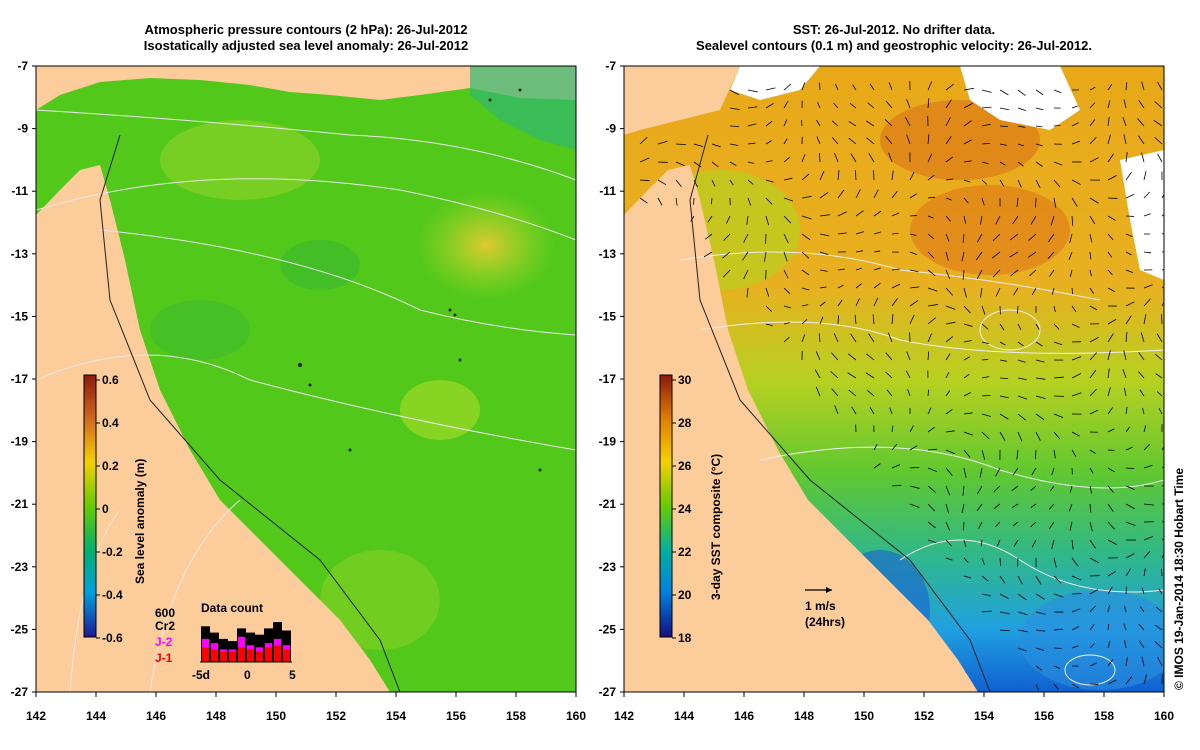 Image resolution: width=1200 pixels, height=750 pixels. Describe the element at coordinates (744, 716) in the screenshot. I see `lon-tick-label: 146` at that location.